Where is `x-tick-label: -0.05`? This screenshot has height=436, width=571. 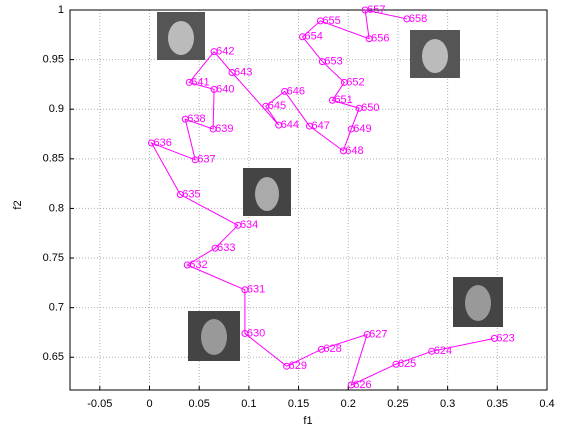
x-tick-label: -0.05 is located at coordinates (99, 404).